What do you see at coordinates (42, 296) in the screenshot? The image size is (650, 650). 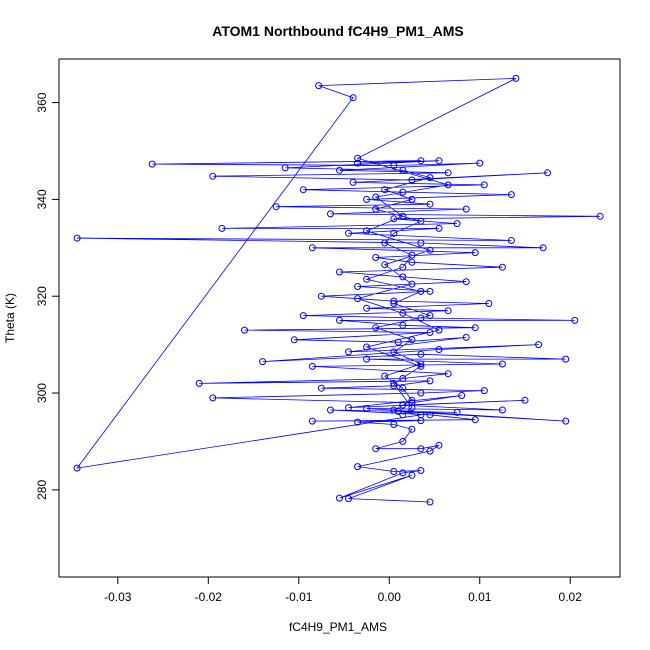 I see `y-tick-label-2: 320` at bounding box center [42, 296].